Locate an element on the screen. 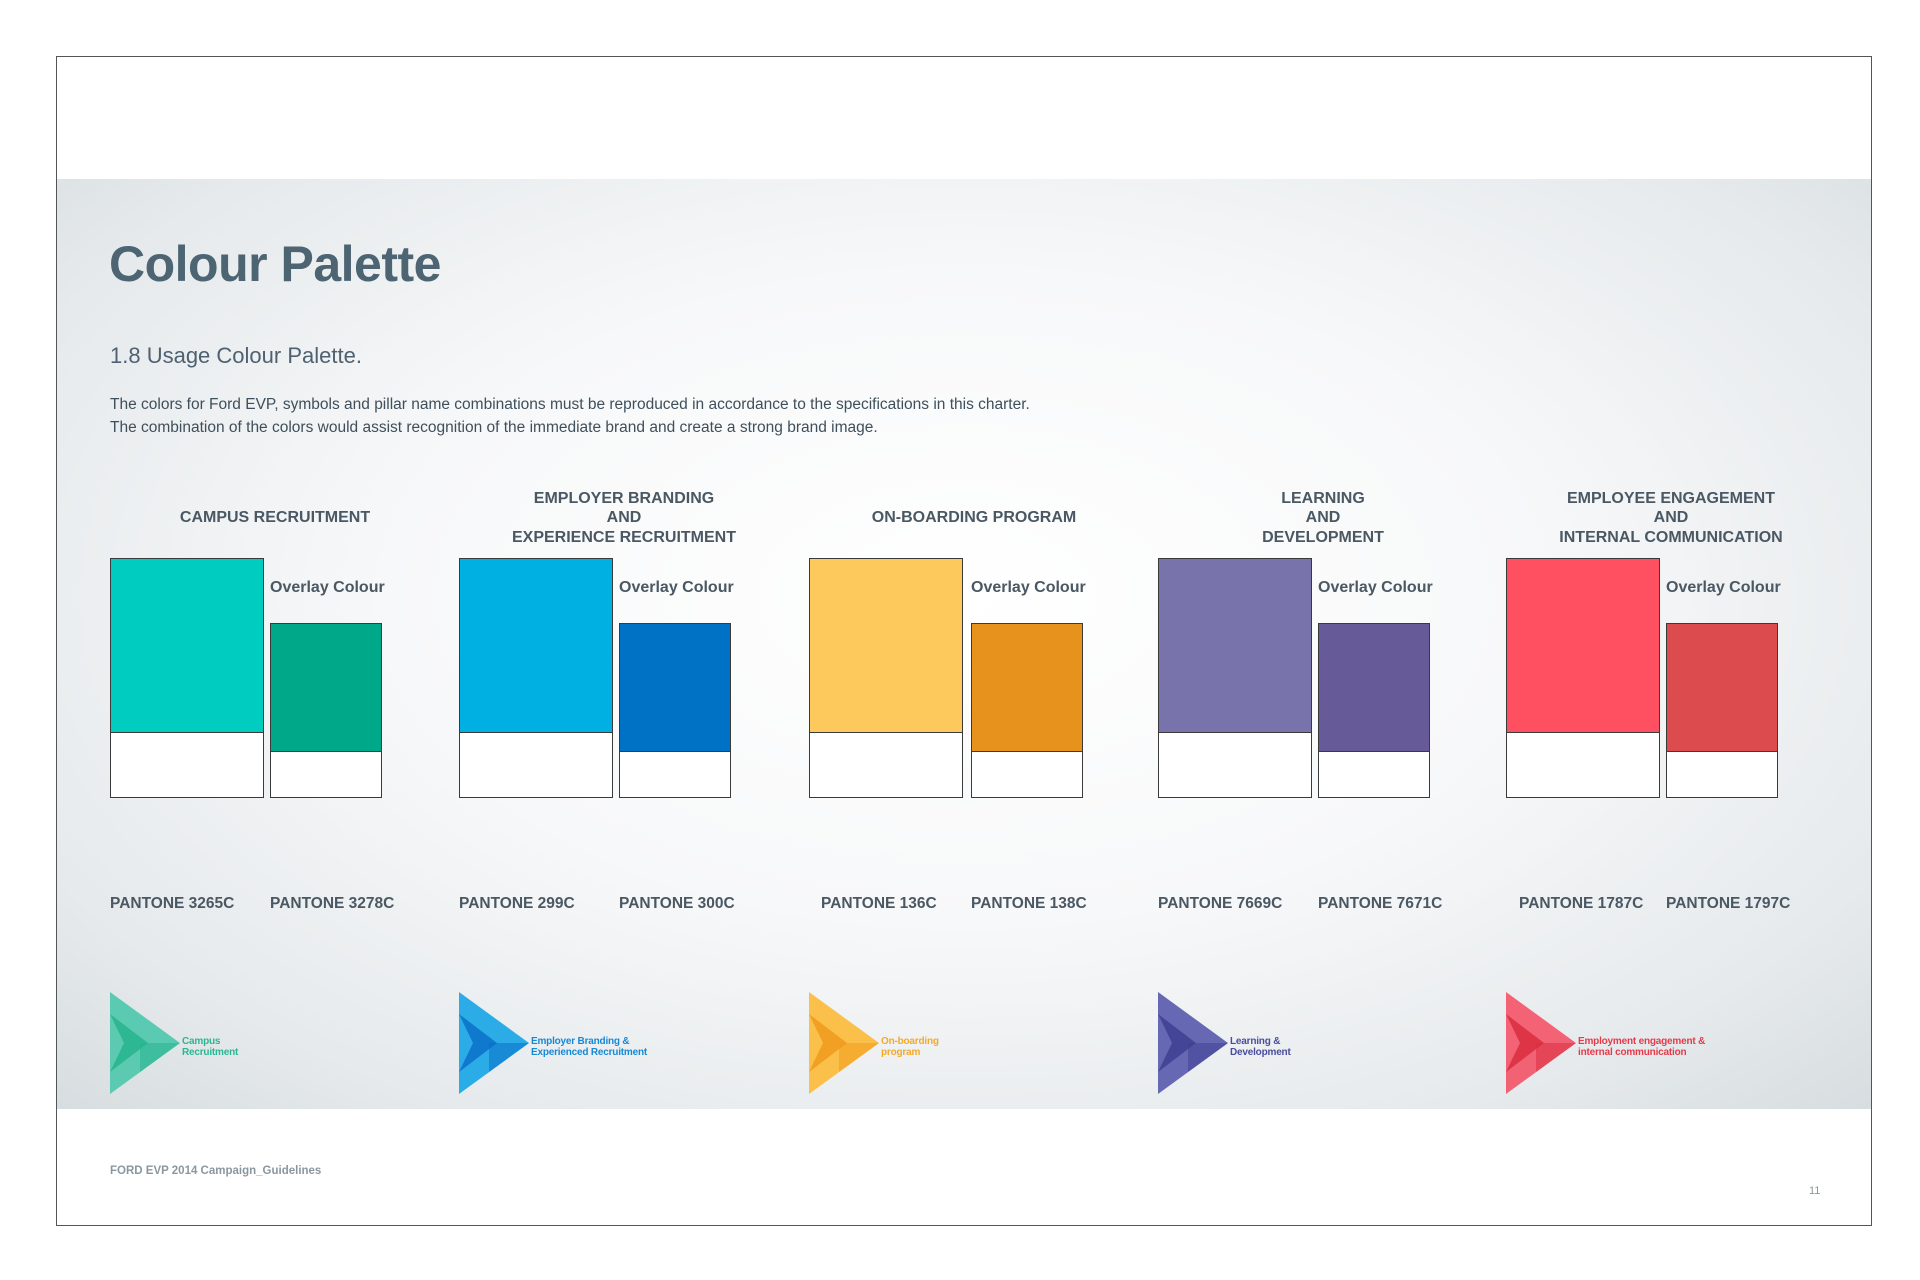 The height and width of the screenshot is (1280, 1920). overlay-pantone-code: PANTONE 3278C is located at coordinates (332, 903).